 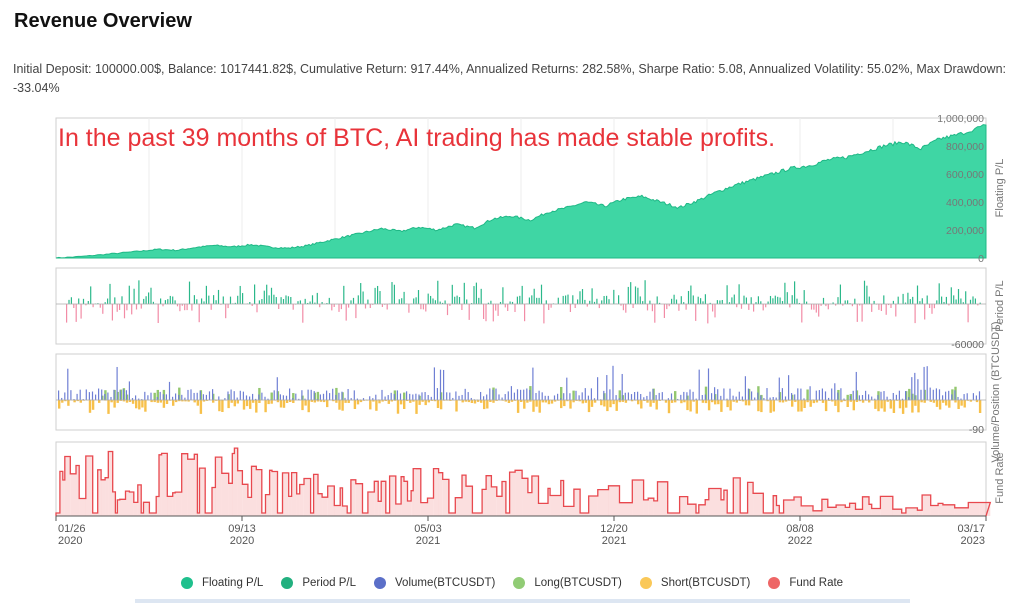 What do you see at coordinates (996, 391) in the screenshot?
I see `volume-ylabel: Volume/Position (BTCUSDT)` at bounding box center [996, 391].